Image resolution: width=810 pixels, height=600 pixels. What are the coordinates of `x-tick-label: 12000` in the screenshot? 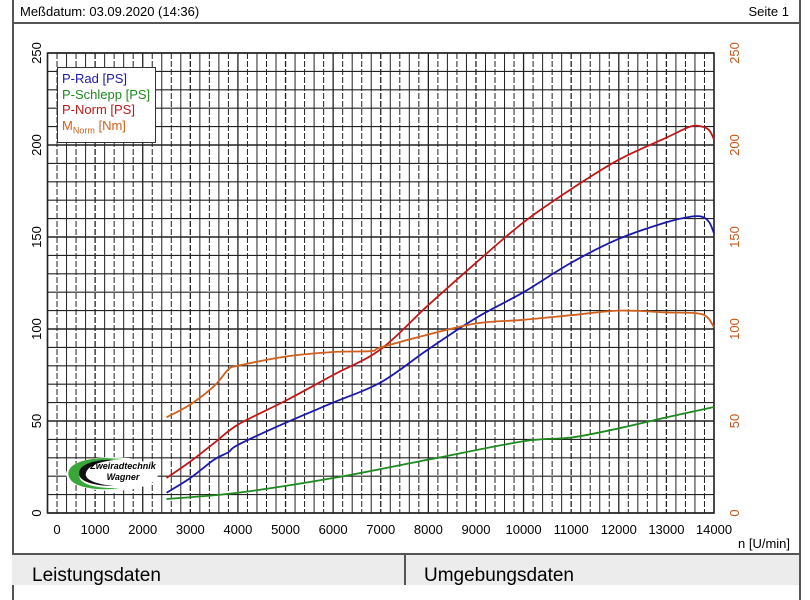 It's located at (619, 529).